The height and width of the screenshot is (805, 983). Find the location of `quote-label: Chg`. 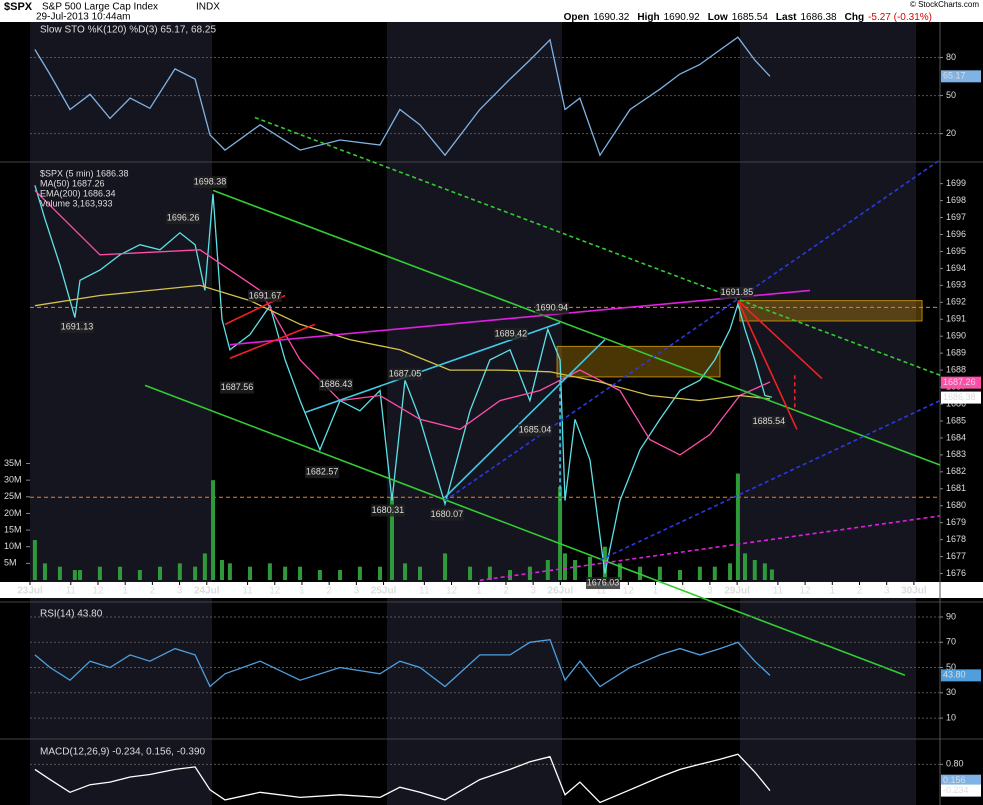

quote-label: Chg is located at coordinates (854, 17).